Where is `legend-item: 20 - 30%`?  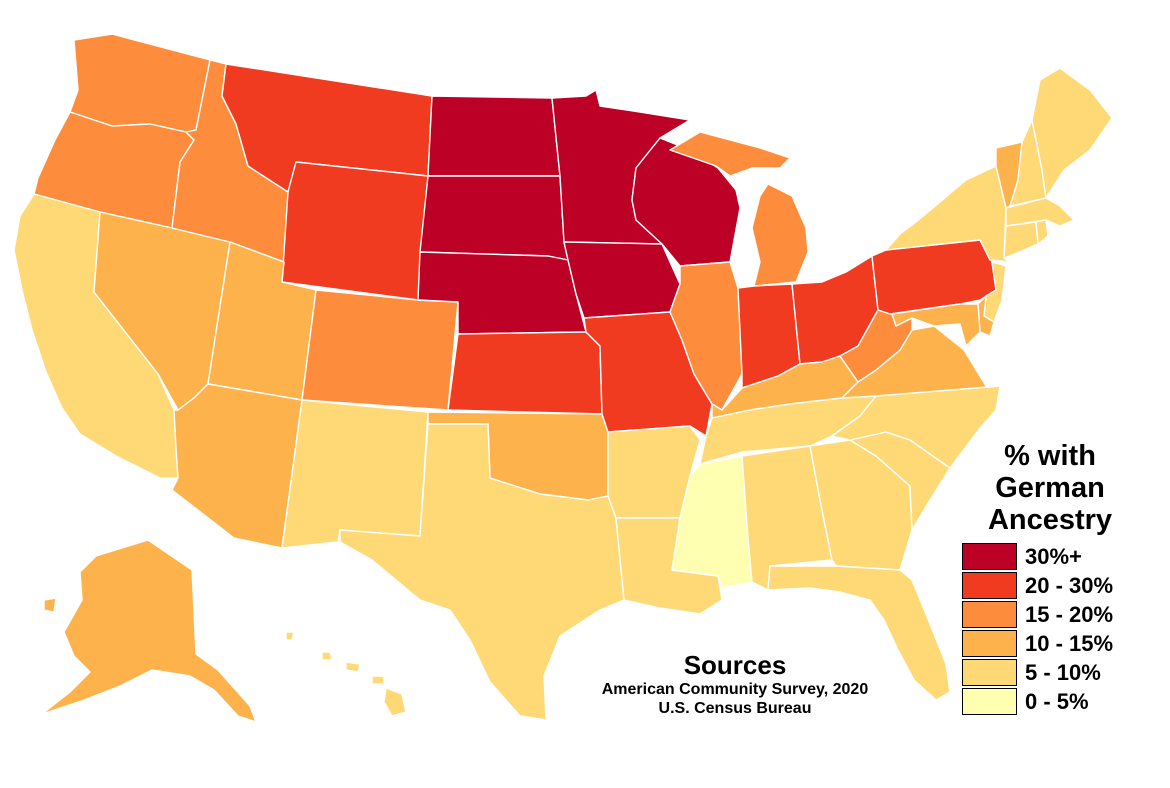 legend-item: 20 - 30% is located at coordinates (1037, 585).